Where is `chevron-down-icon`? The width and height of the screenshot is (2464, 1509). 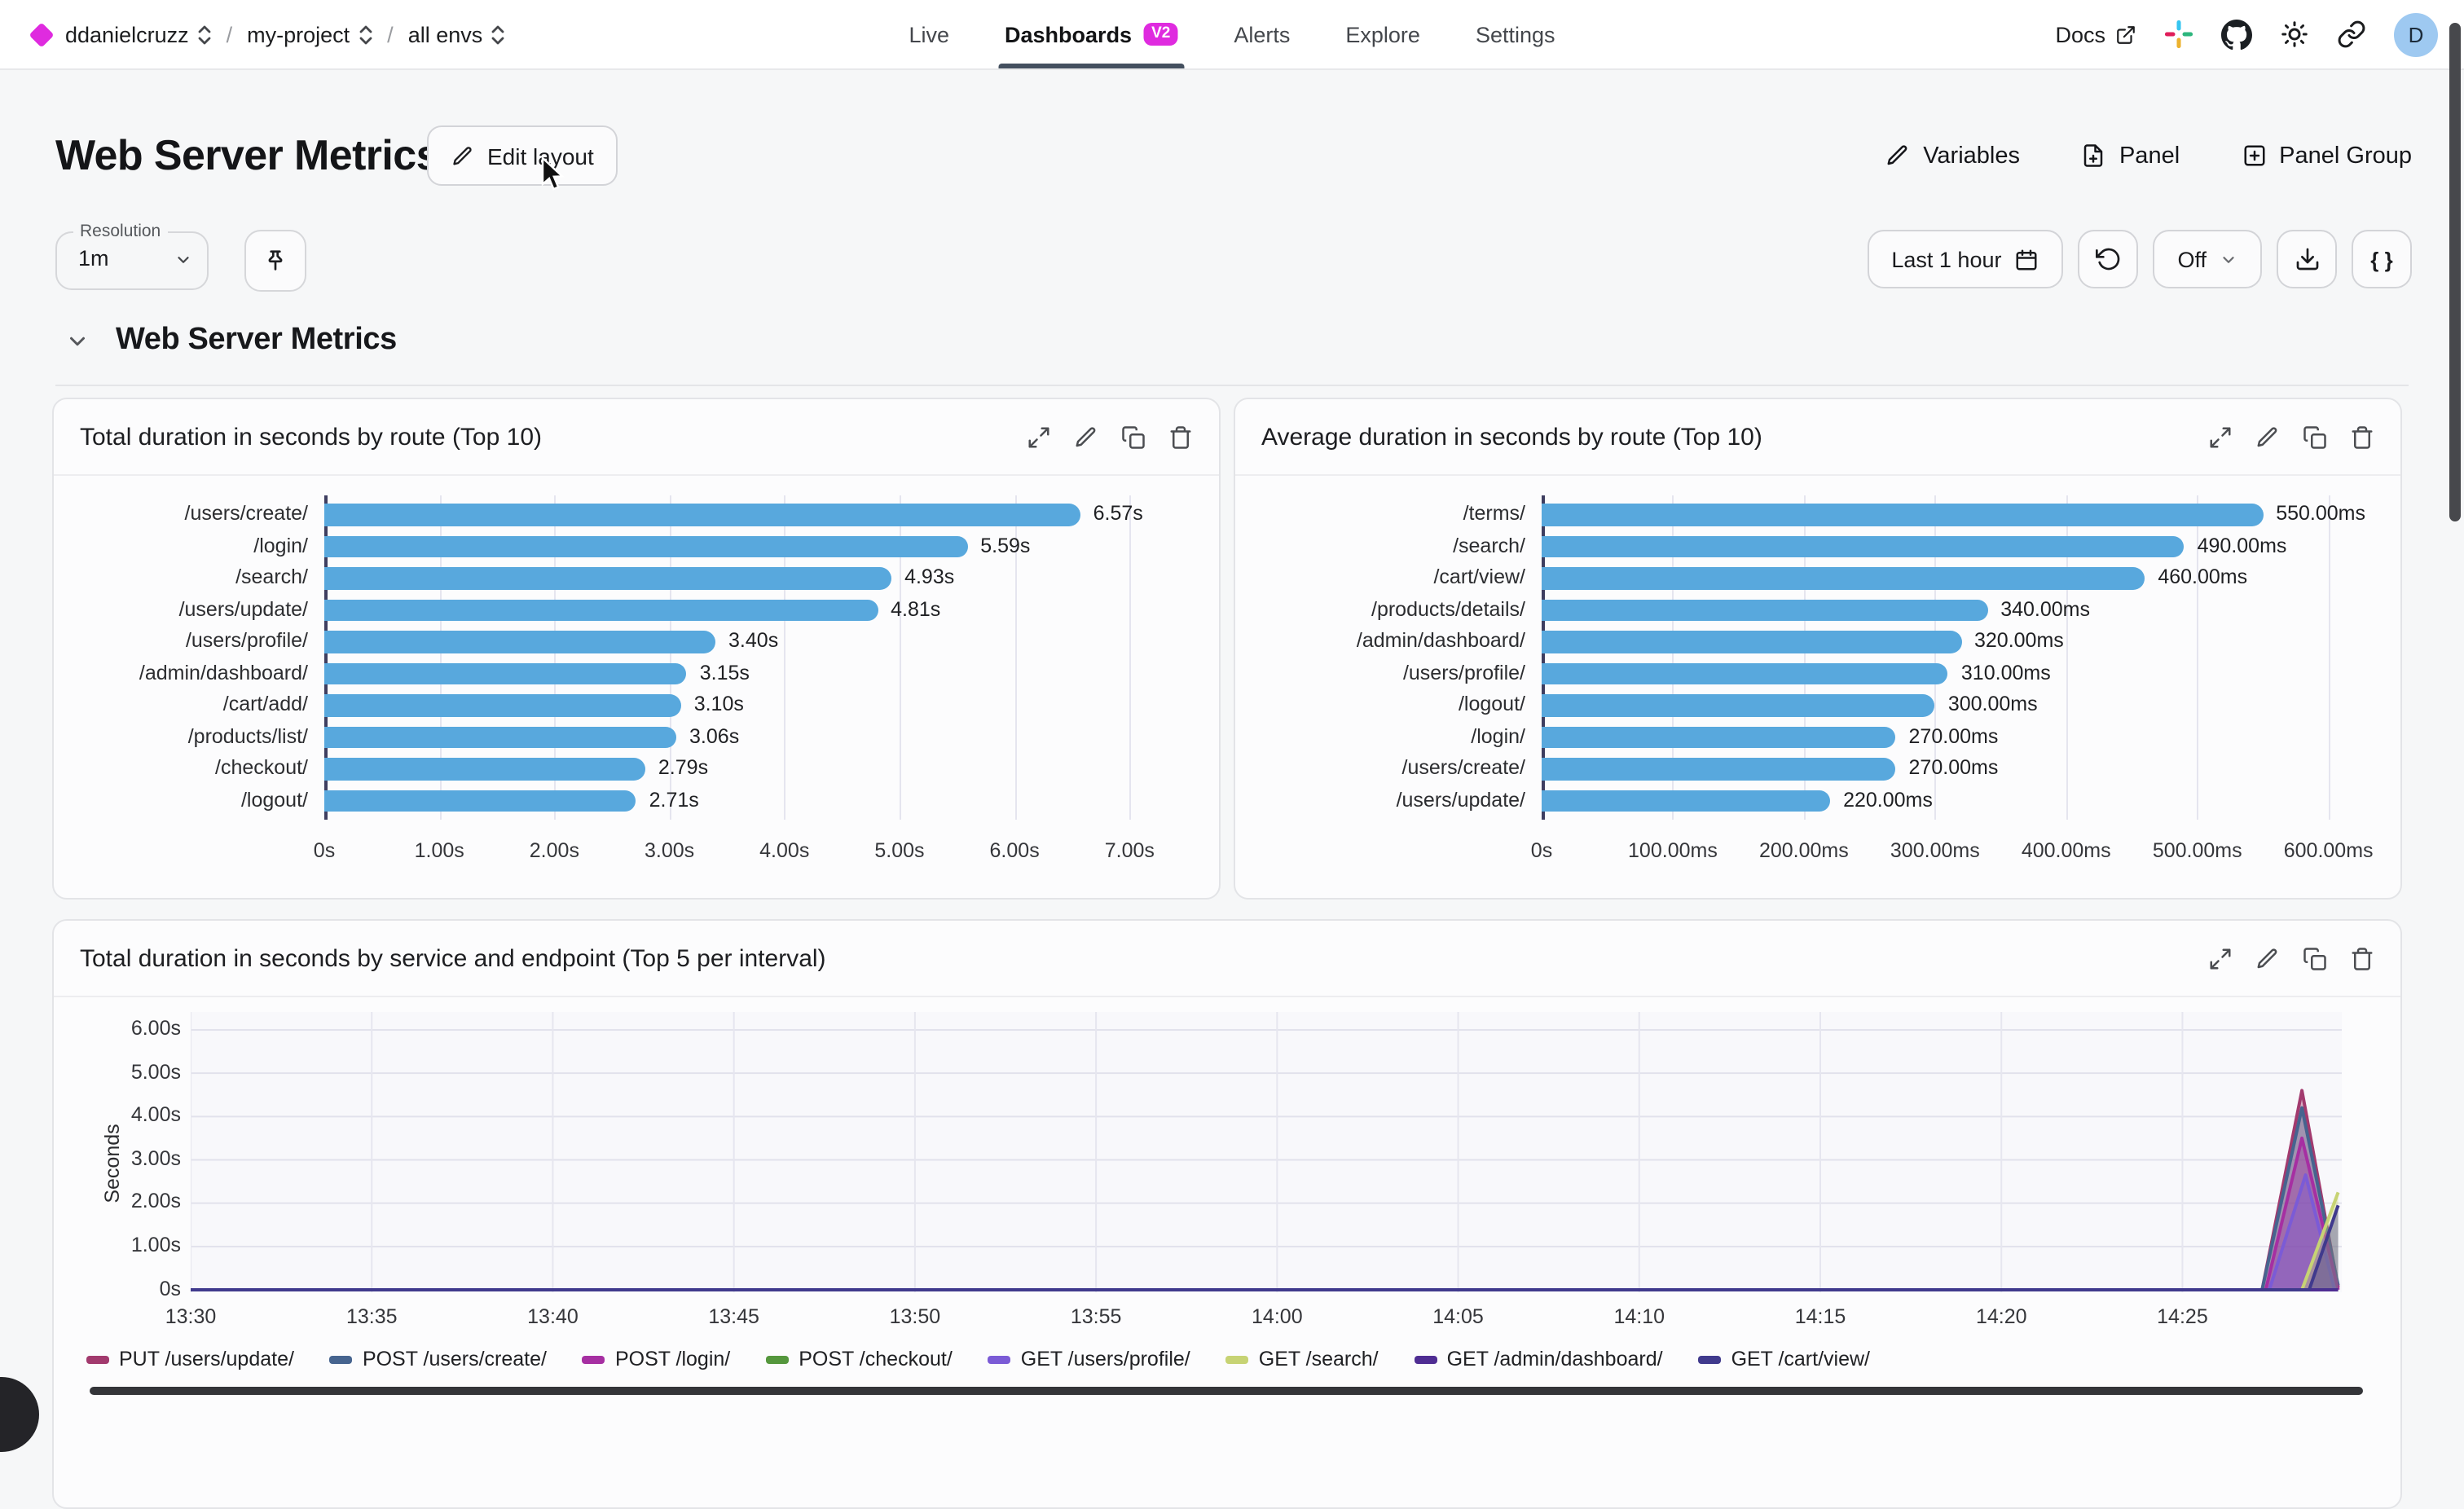
chevron-down-icon is located at coordinates (183, 260).